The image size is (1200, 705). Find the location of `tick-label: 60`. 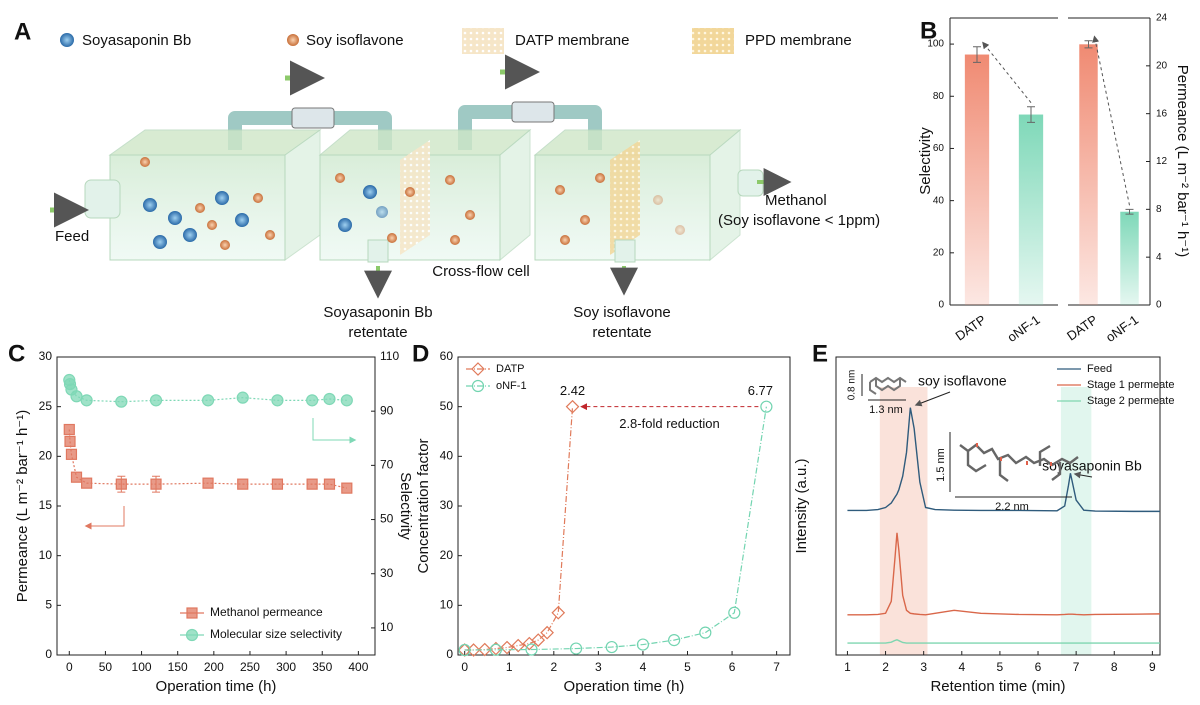

tick-label: 60 is located at coordinates (447, 356).